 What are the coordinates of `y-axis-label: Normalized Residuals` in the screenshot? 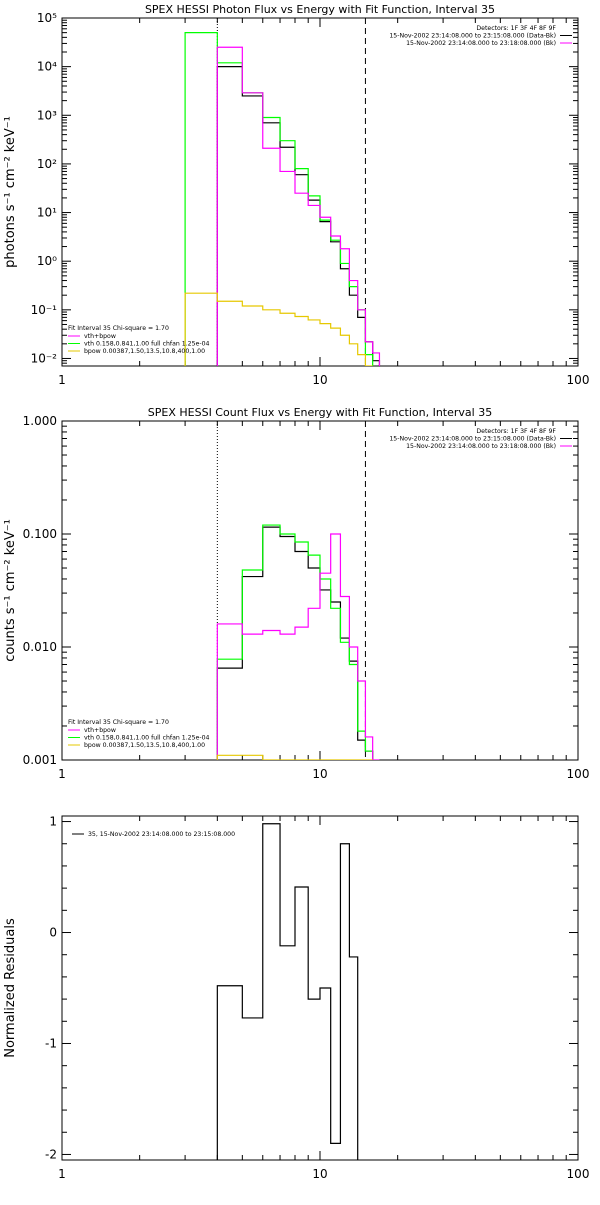 It's located at (10, 988).